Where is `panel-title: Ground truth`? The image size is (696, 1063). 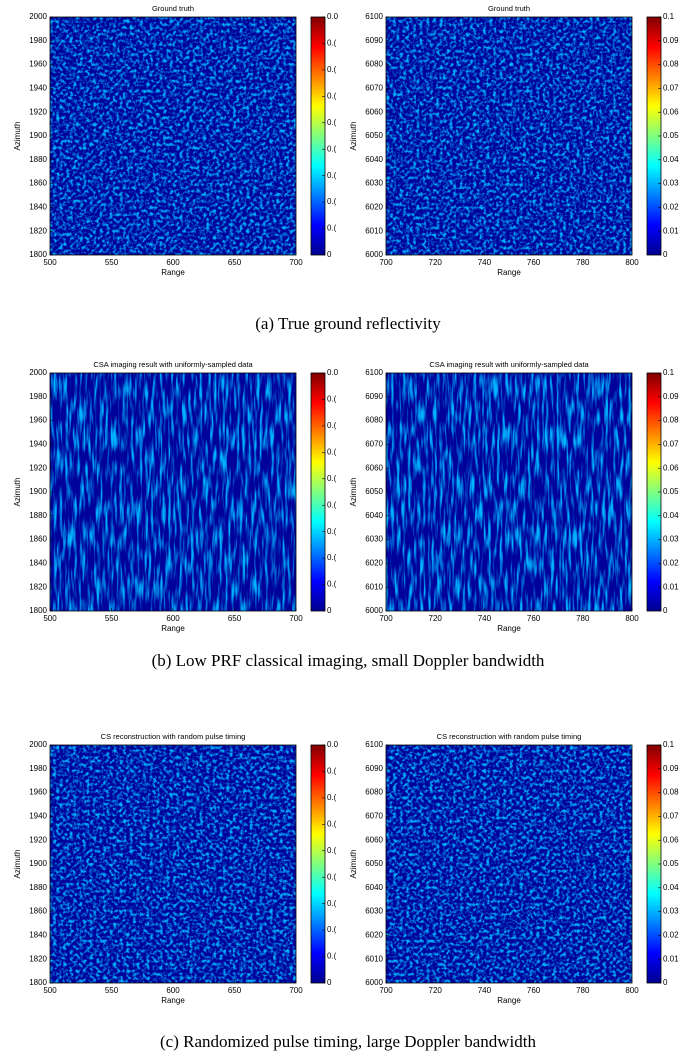 panel-title: Ground truth is located at coordinates (509, 8).